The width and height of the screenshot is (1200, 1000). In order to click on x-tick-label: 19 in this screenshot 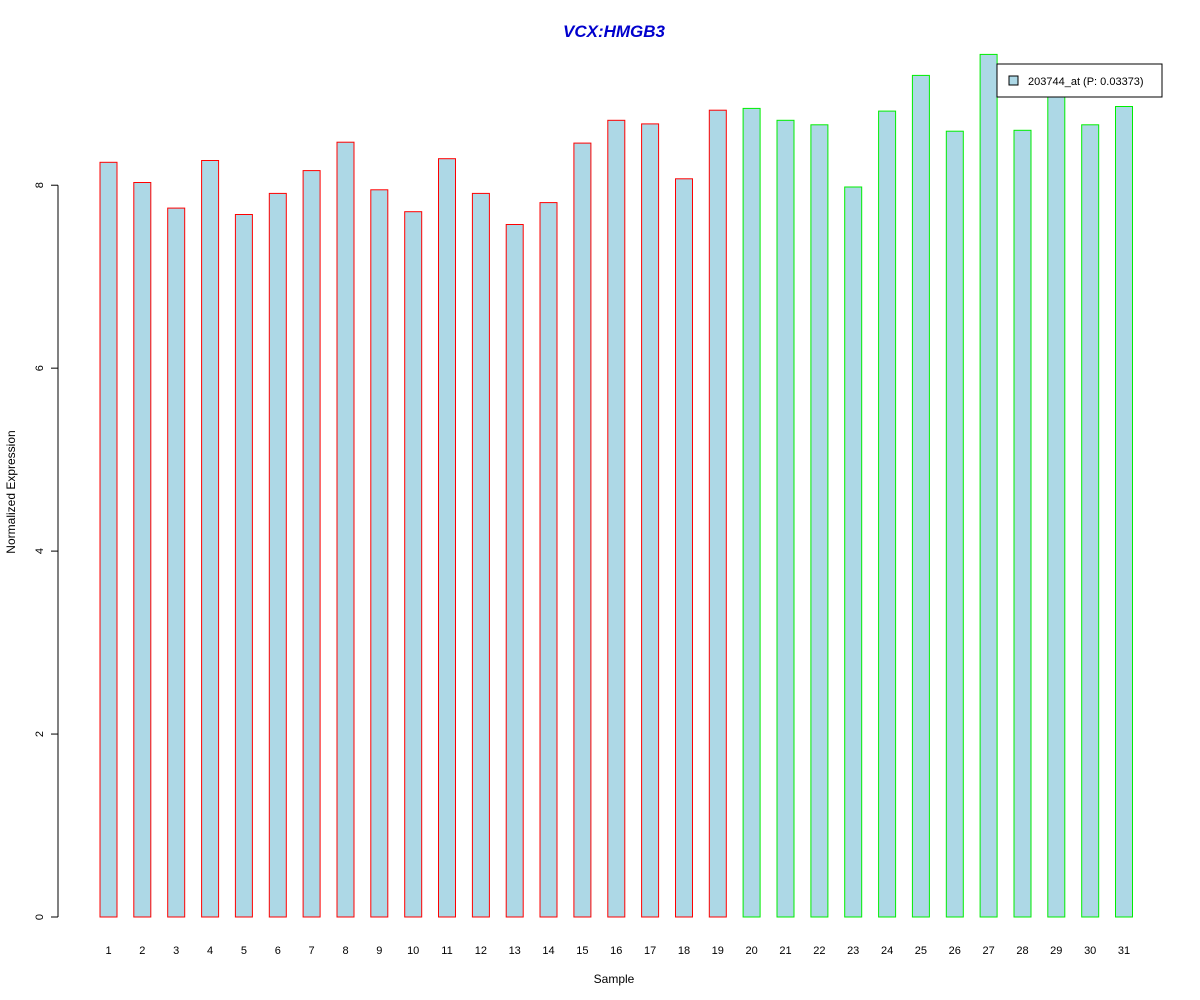, I will do `click(718, 951)`.